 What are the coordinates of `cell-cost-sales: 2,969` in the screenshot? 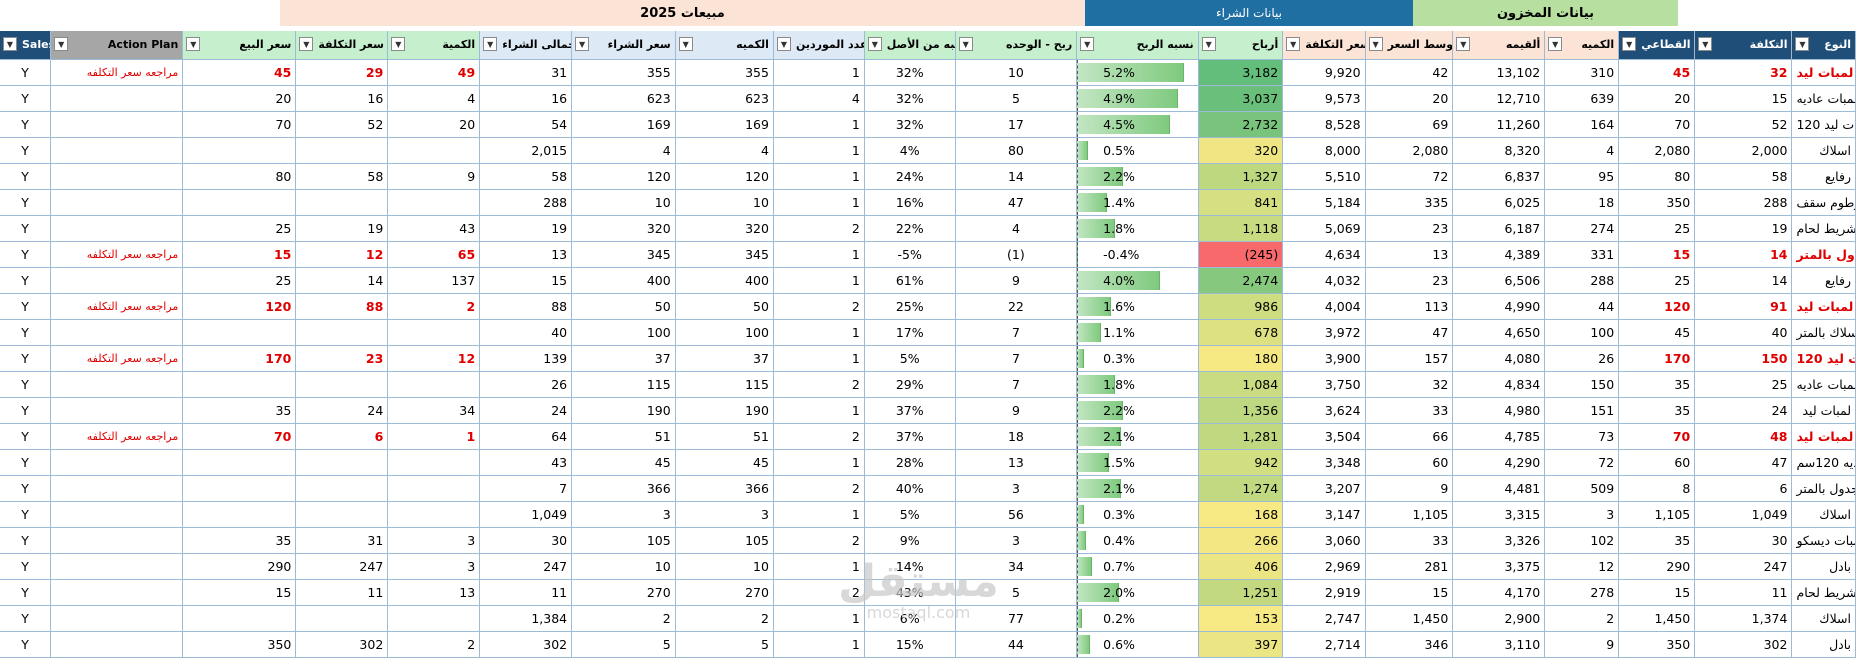 It's located at (1324, 566).